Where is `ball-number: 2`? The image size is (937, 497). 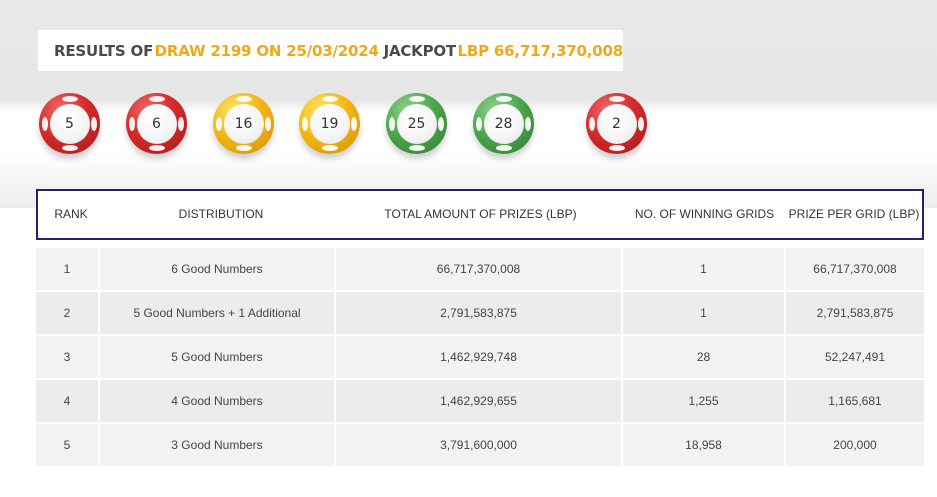 ball-number: 2 is located at coordinates (616, 123).